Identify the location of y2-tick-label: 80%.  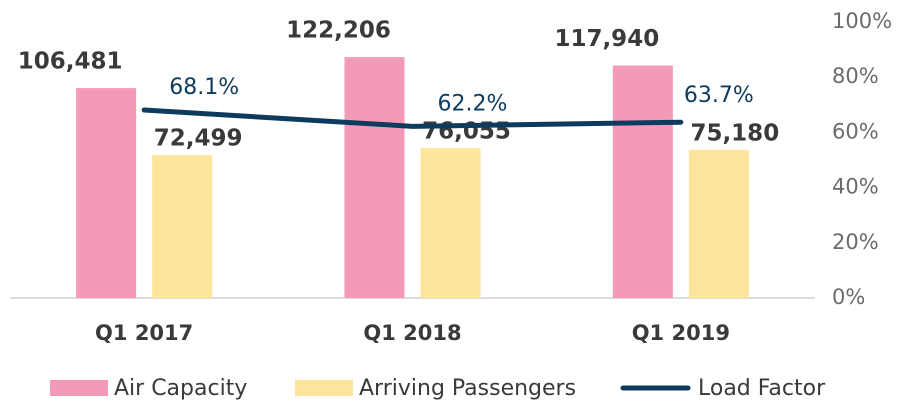
(855, 76).